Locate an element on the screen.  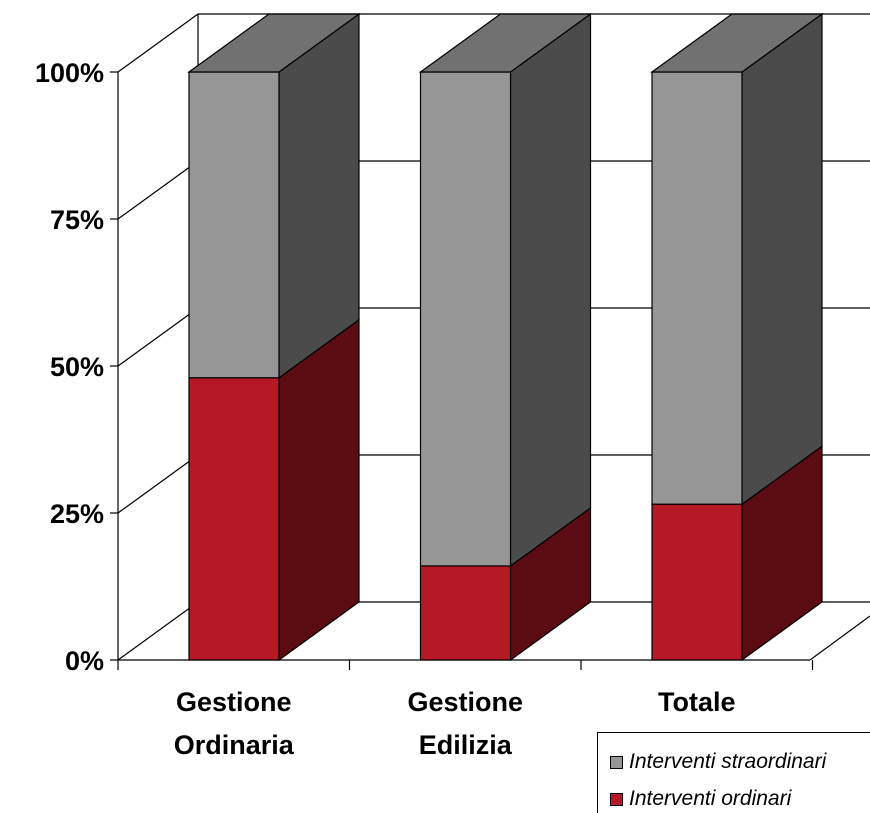
y-tick-label-0: 0% is located at coordinates (84, 661).